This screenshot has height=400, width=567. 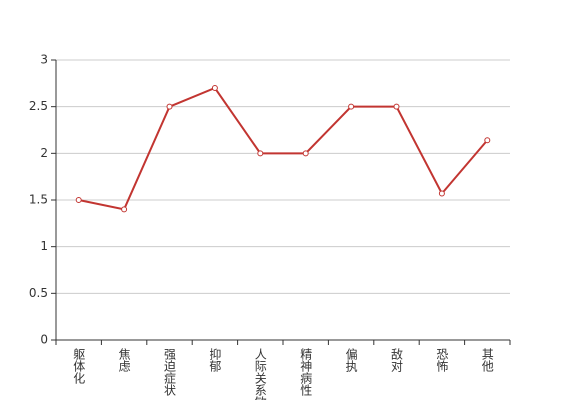 I want to click on x-tick-label: 偏执, so click(x=351, y=360).